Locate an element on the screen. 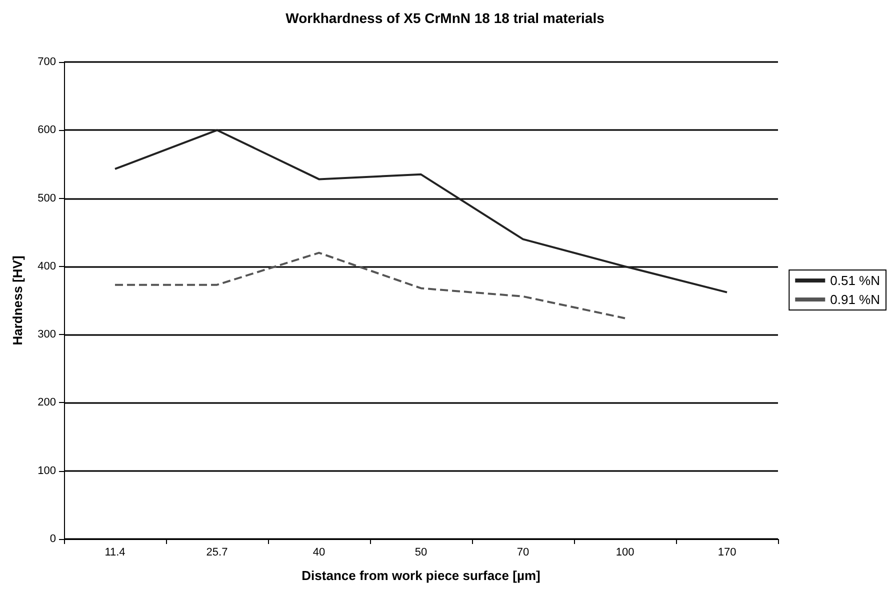  y-tick-label: 700 is located at coordinates (47, 62).